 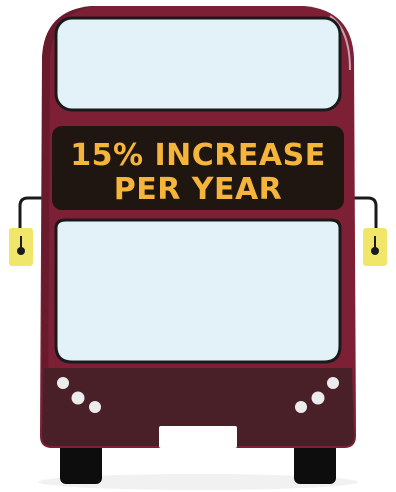 I want to click on right-mirror-arm, so click(x=363, y=220).